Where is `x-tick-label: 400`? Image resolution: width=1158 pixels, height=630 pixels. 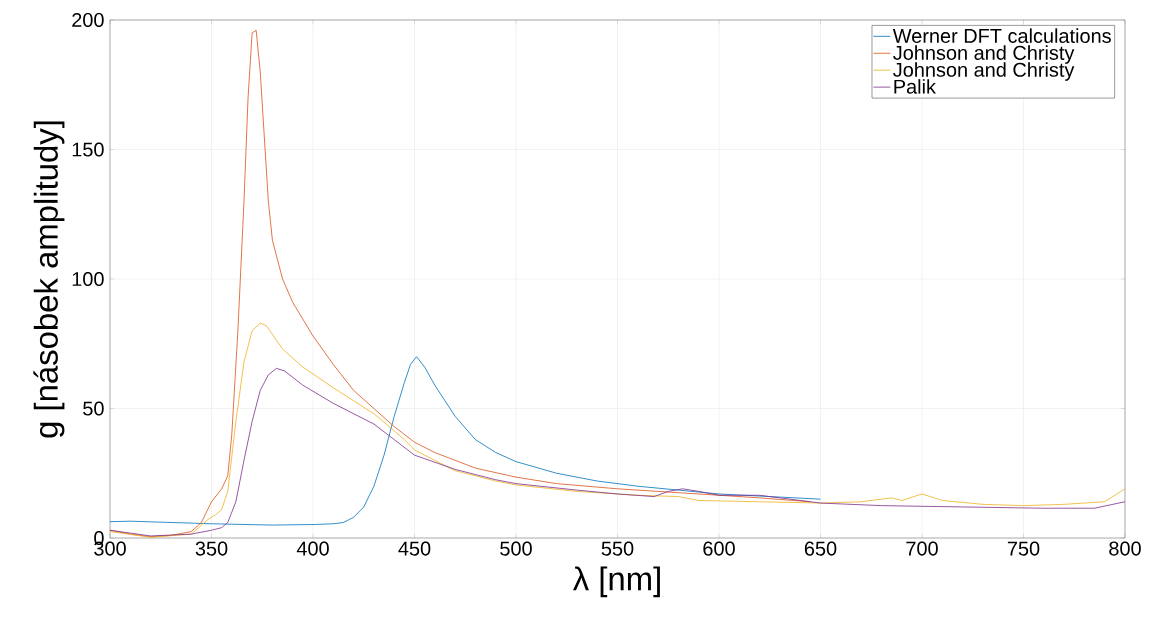
x-tick-label: 400 is located at coordinates (312, 548).